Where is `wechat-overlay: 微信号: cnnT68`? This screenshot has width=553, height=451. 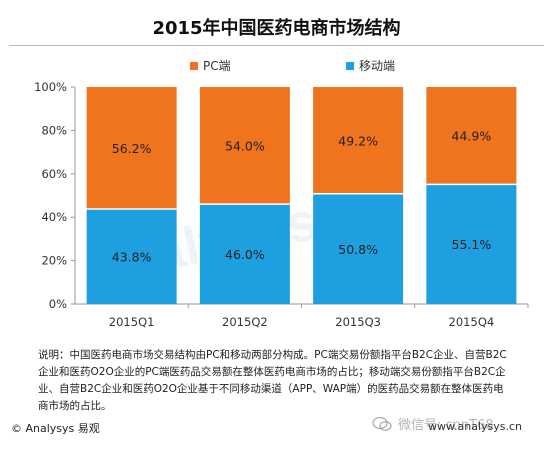
wechat-overlay: 微信号: cnnT68 is located at coordinates (433, 423).